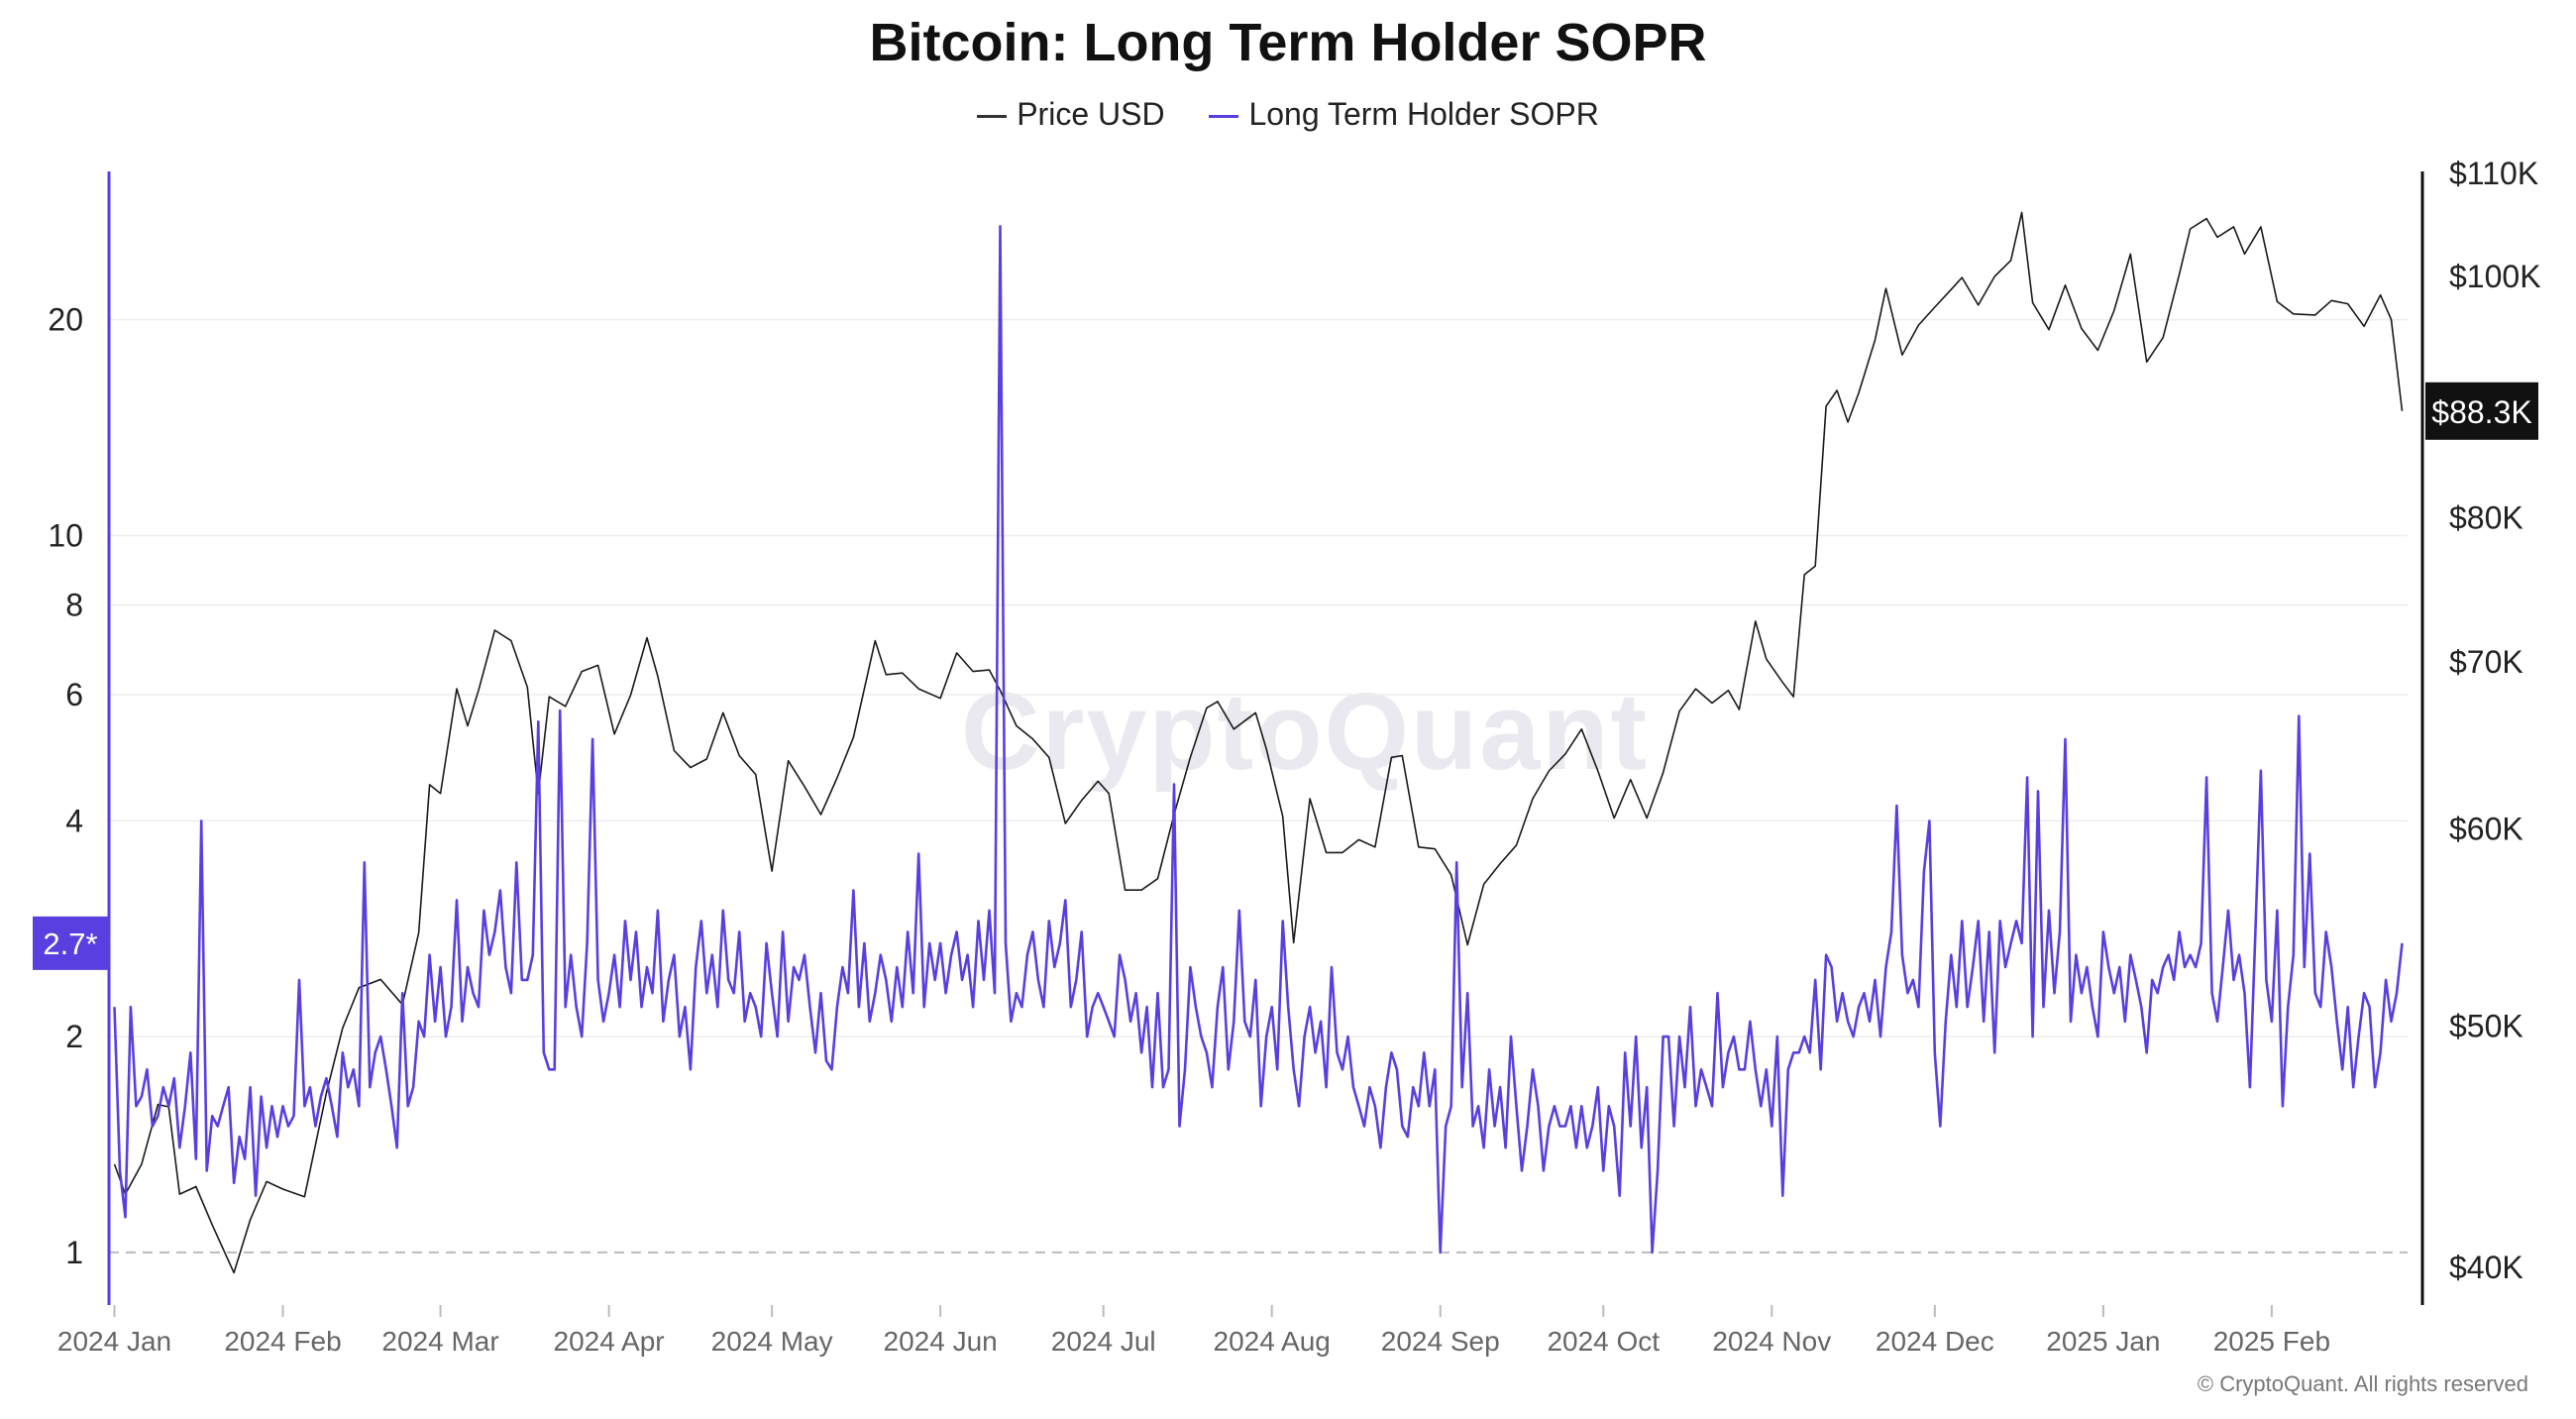 The width and height of the screenshot is (2576, 1419). I want to click on chart-legend: Price USD Long Term Holder SOPR, so click(1288, 113).